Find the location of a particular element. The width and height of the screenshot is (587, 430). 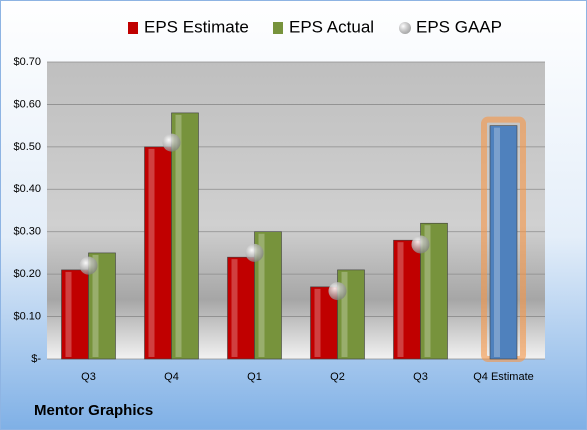

legend-label: EPS GAAP is located at coordinates (459, 26).